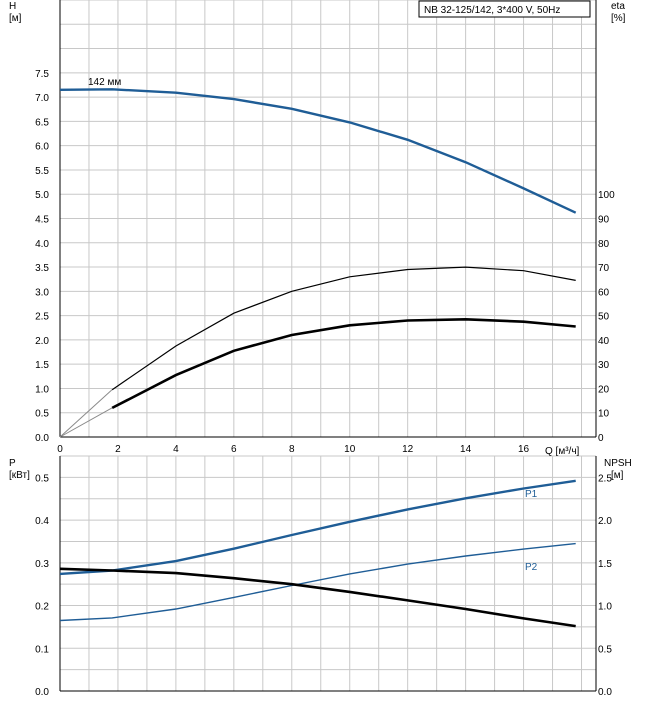  I want to click on eta-tick-label: 70, so click(604, 268).